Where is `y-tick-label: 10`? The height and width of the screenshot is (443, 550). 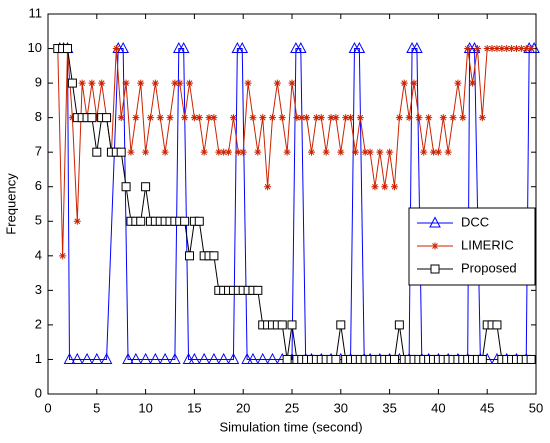 y-tick-label: 10 is located at coordinates (35, 47).